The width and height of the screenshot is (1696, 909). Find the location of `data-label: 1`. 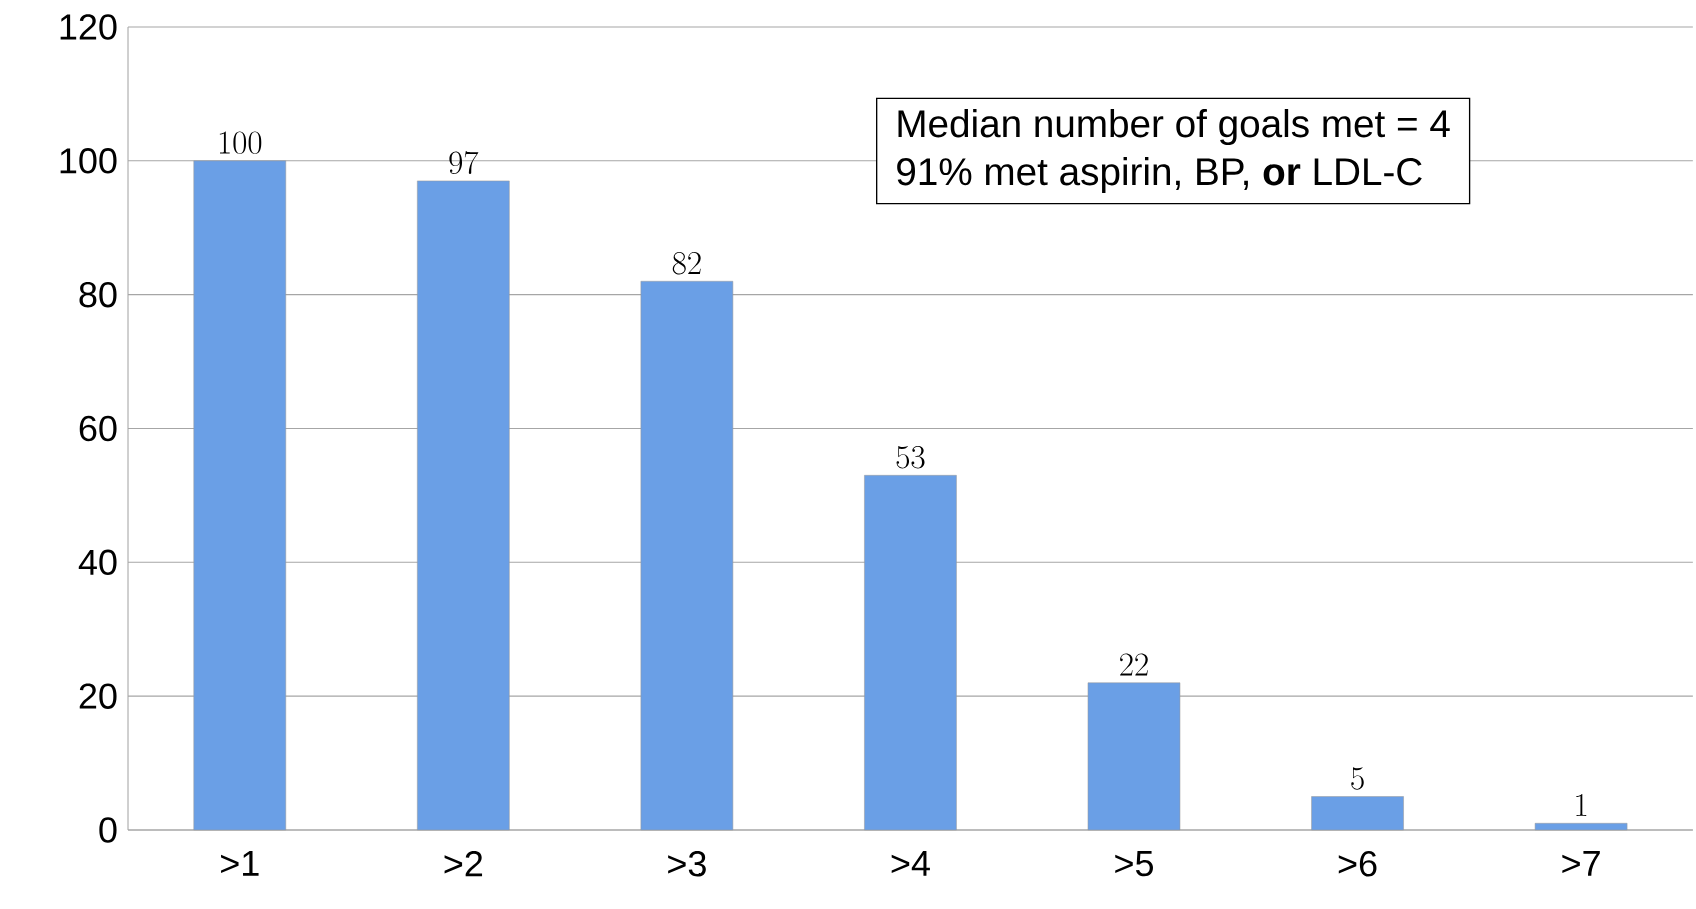

data-label: 1 is located at coordinates (1581, 805).